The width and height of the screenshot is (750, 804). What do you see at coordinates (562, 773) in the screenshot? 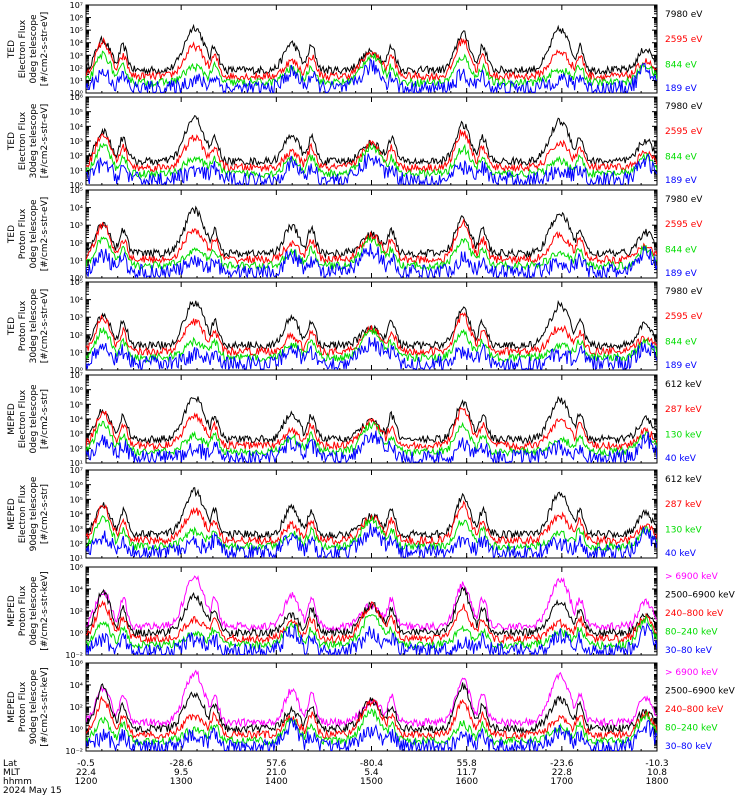
I see `mlt-tick-label: 22.8` at bounding box center [562, 773].